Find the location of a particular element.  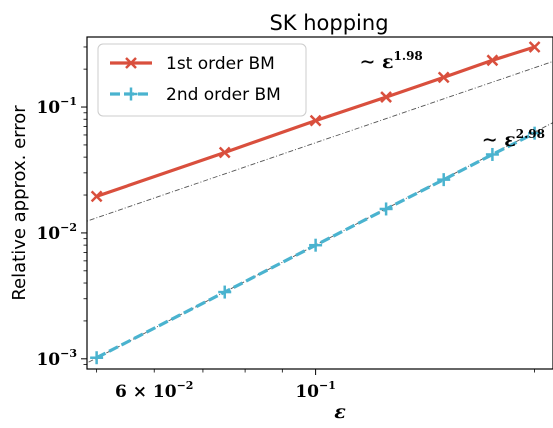

y-tick-label: 10⁻² is located at coordinates (56, 232).